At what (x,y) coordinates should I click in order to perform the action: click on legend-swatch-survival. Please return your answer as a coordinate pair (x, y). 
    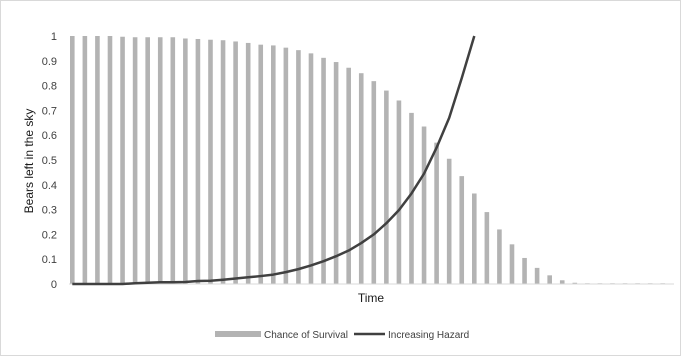
    Looking at the image, I should click on (238, 334).